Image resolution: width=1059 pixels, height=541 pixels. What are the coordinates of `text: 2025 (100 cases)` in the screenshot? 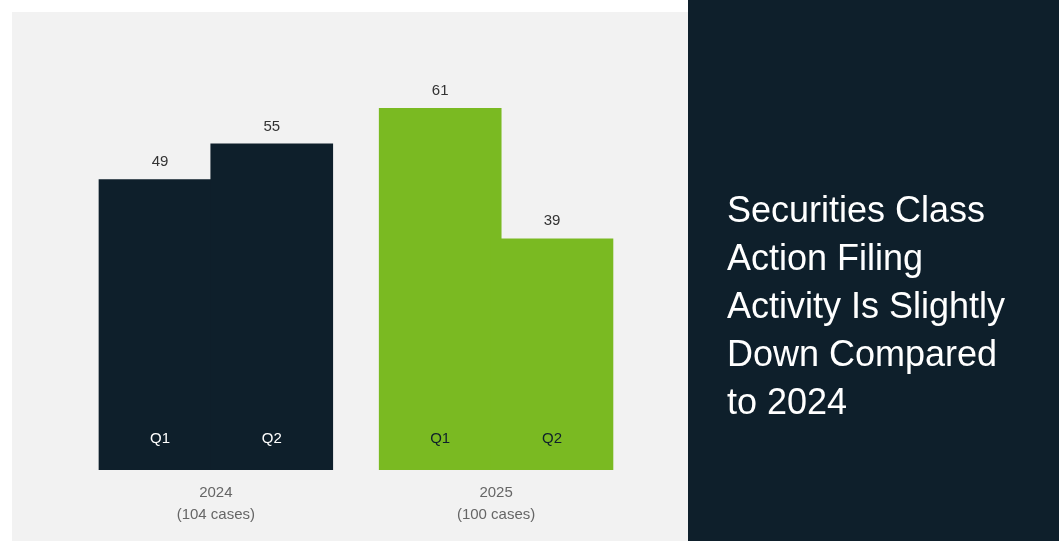 It's located at (496, 503).